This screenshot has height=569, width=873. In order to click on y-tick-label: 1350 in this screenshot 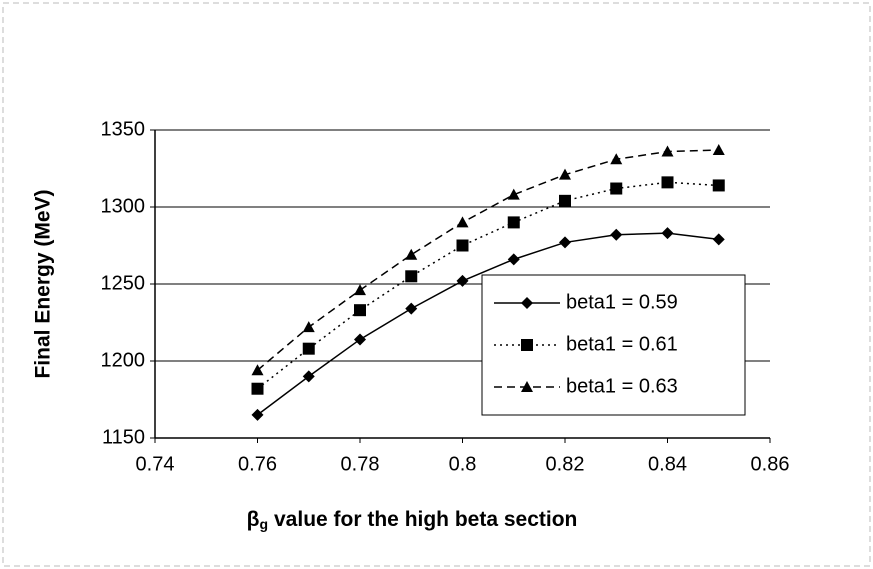, I will do `click(123, 129)`.